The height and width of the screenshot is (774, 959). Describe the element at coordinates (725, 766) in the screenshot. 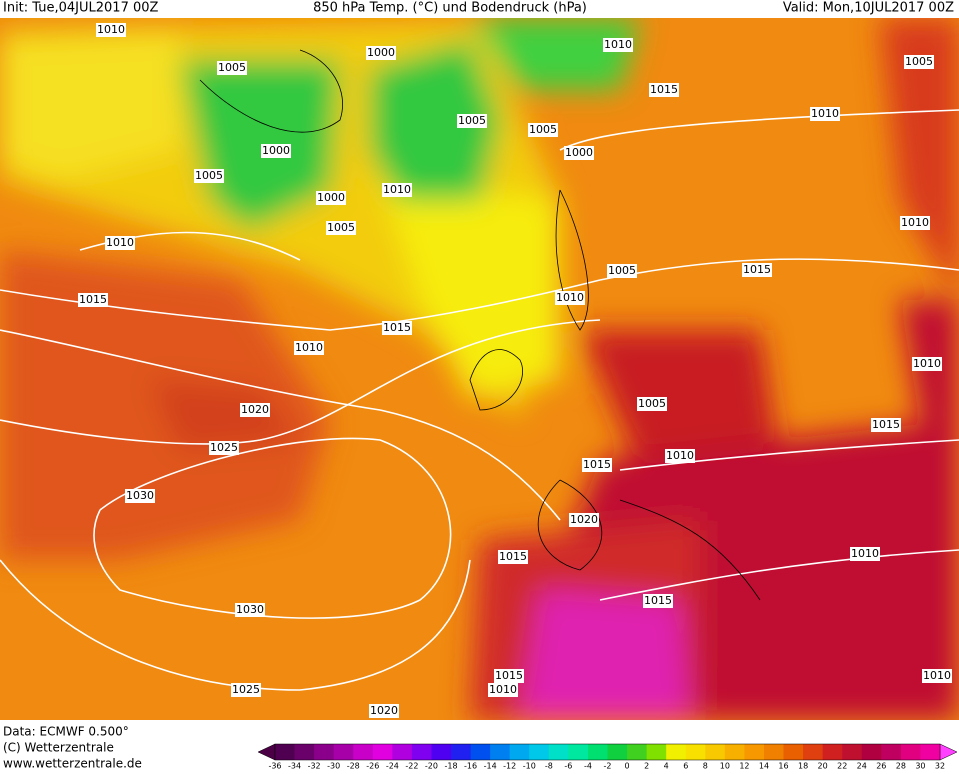

I see `colorbar-label: 10` at that location.